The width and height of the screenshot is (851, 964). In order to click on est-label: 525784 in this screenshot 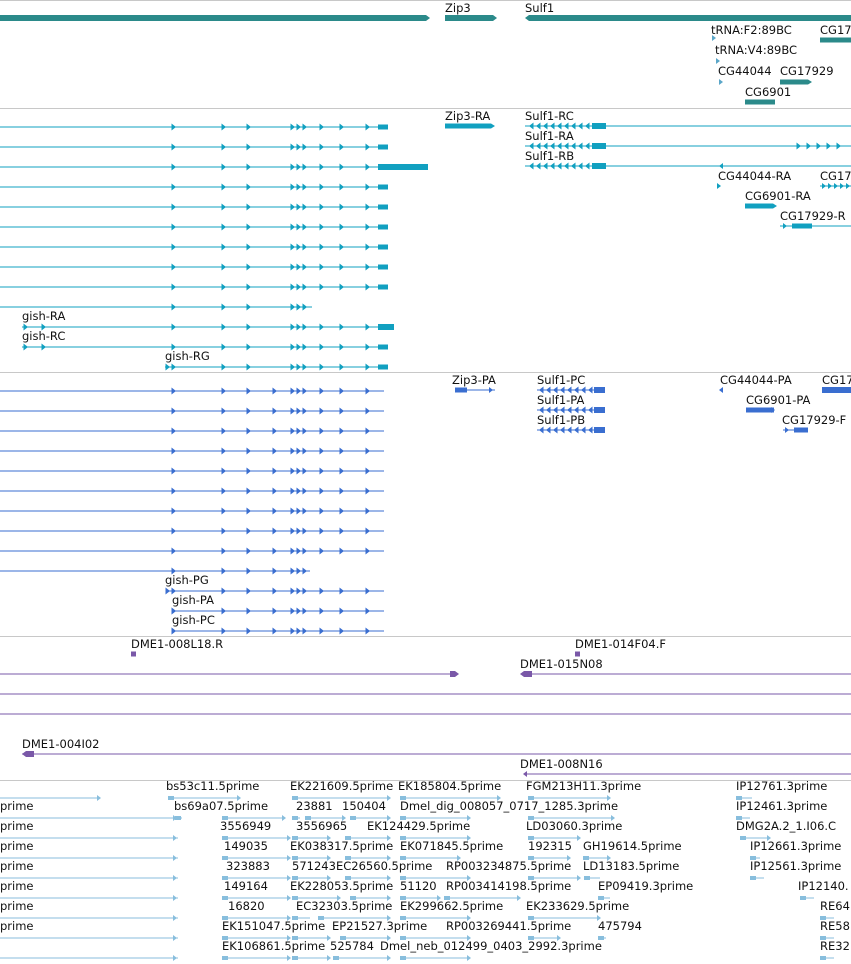, I will do `click(352, 946)`.